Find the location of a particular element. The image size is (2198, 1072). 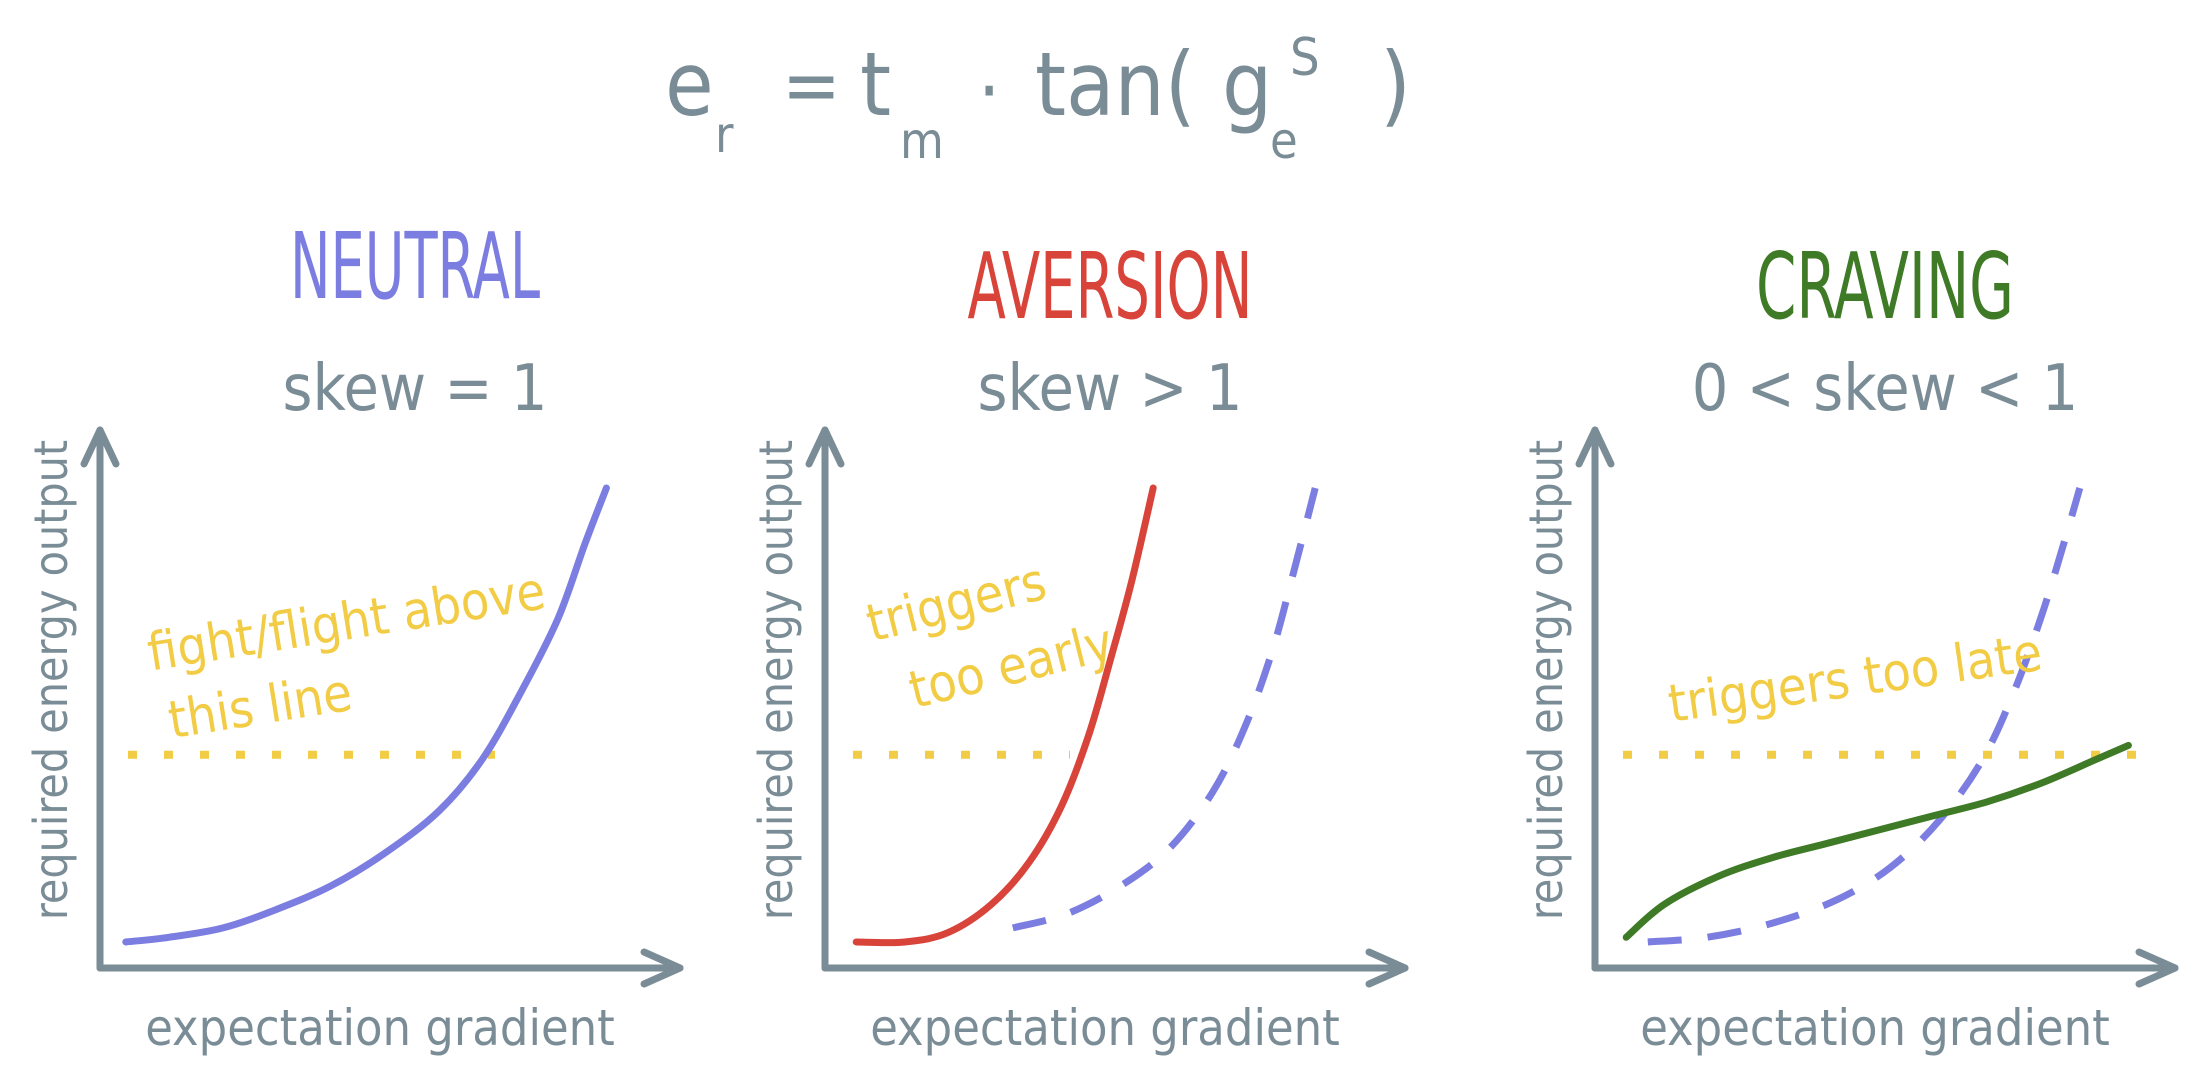

solid-craving-curve is located at coordinates (1877, 841).